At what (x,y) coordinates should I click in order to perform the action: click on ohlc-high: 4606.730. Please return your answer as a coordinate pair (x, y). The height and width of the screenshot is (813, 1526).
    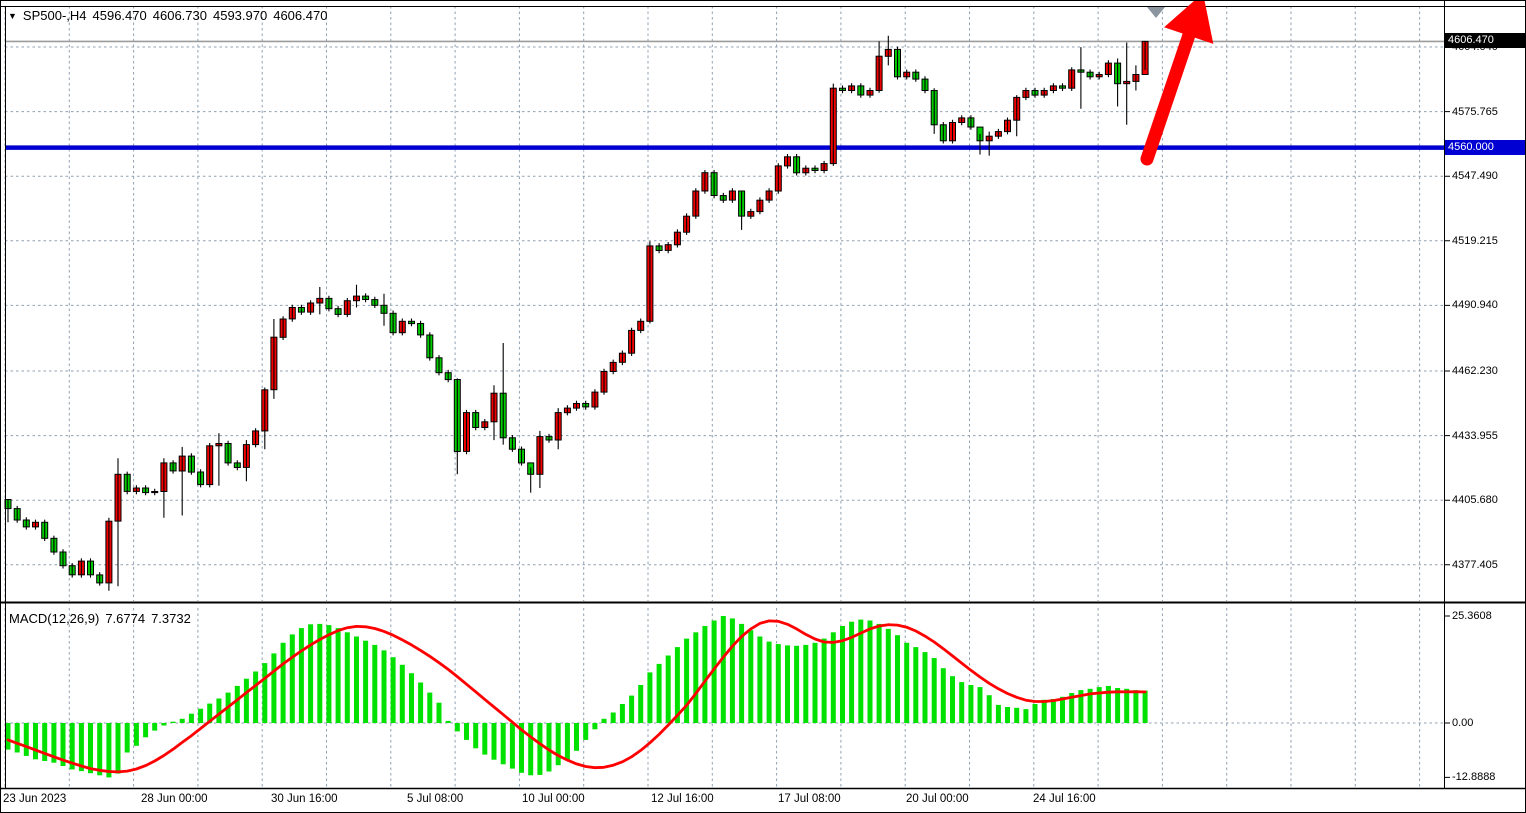
    Looking at the image, I should click on (179, 15).